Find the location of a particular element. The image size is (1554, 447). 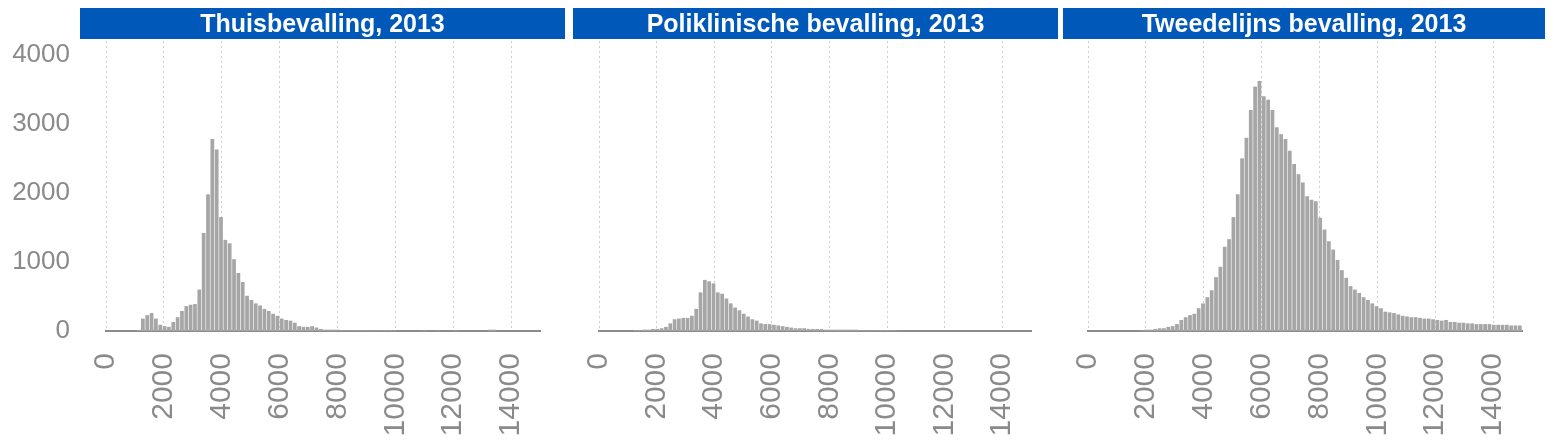

y-tick-label: 3000 is located at coordinates (41, 122).